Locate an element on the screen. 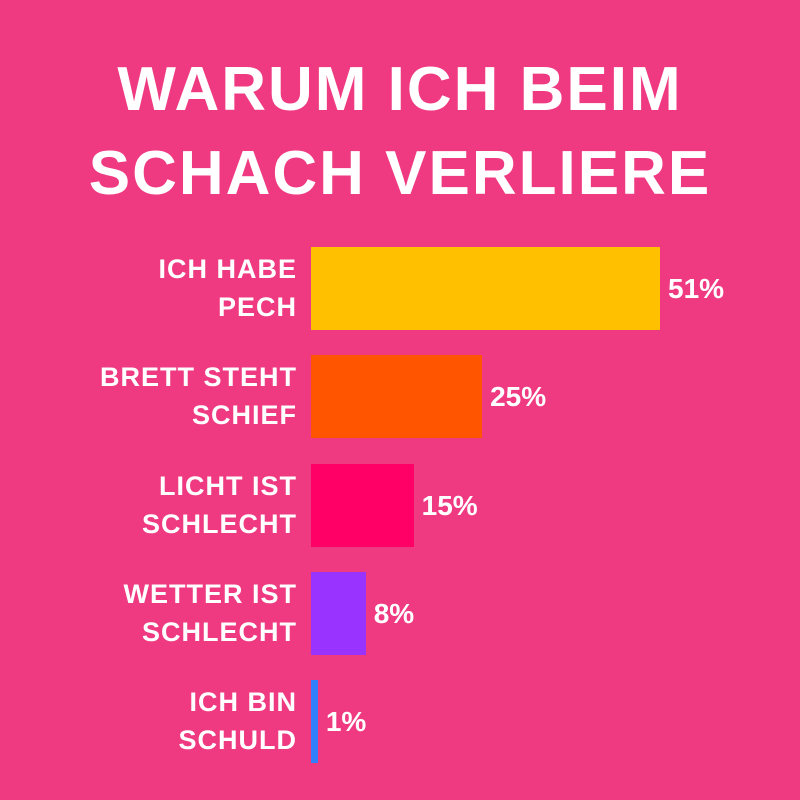  category-label: ICH BIN SCHULD is located at coordinates (237, 721).